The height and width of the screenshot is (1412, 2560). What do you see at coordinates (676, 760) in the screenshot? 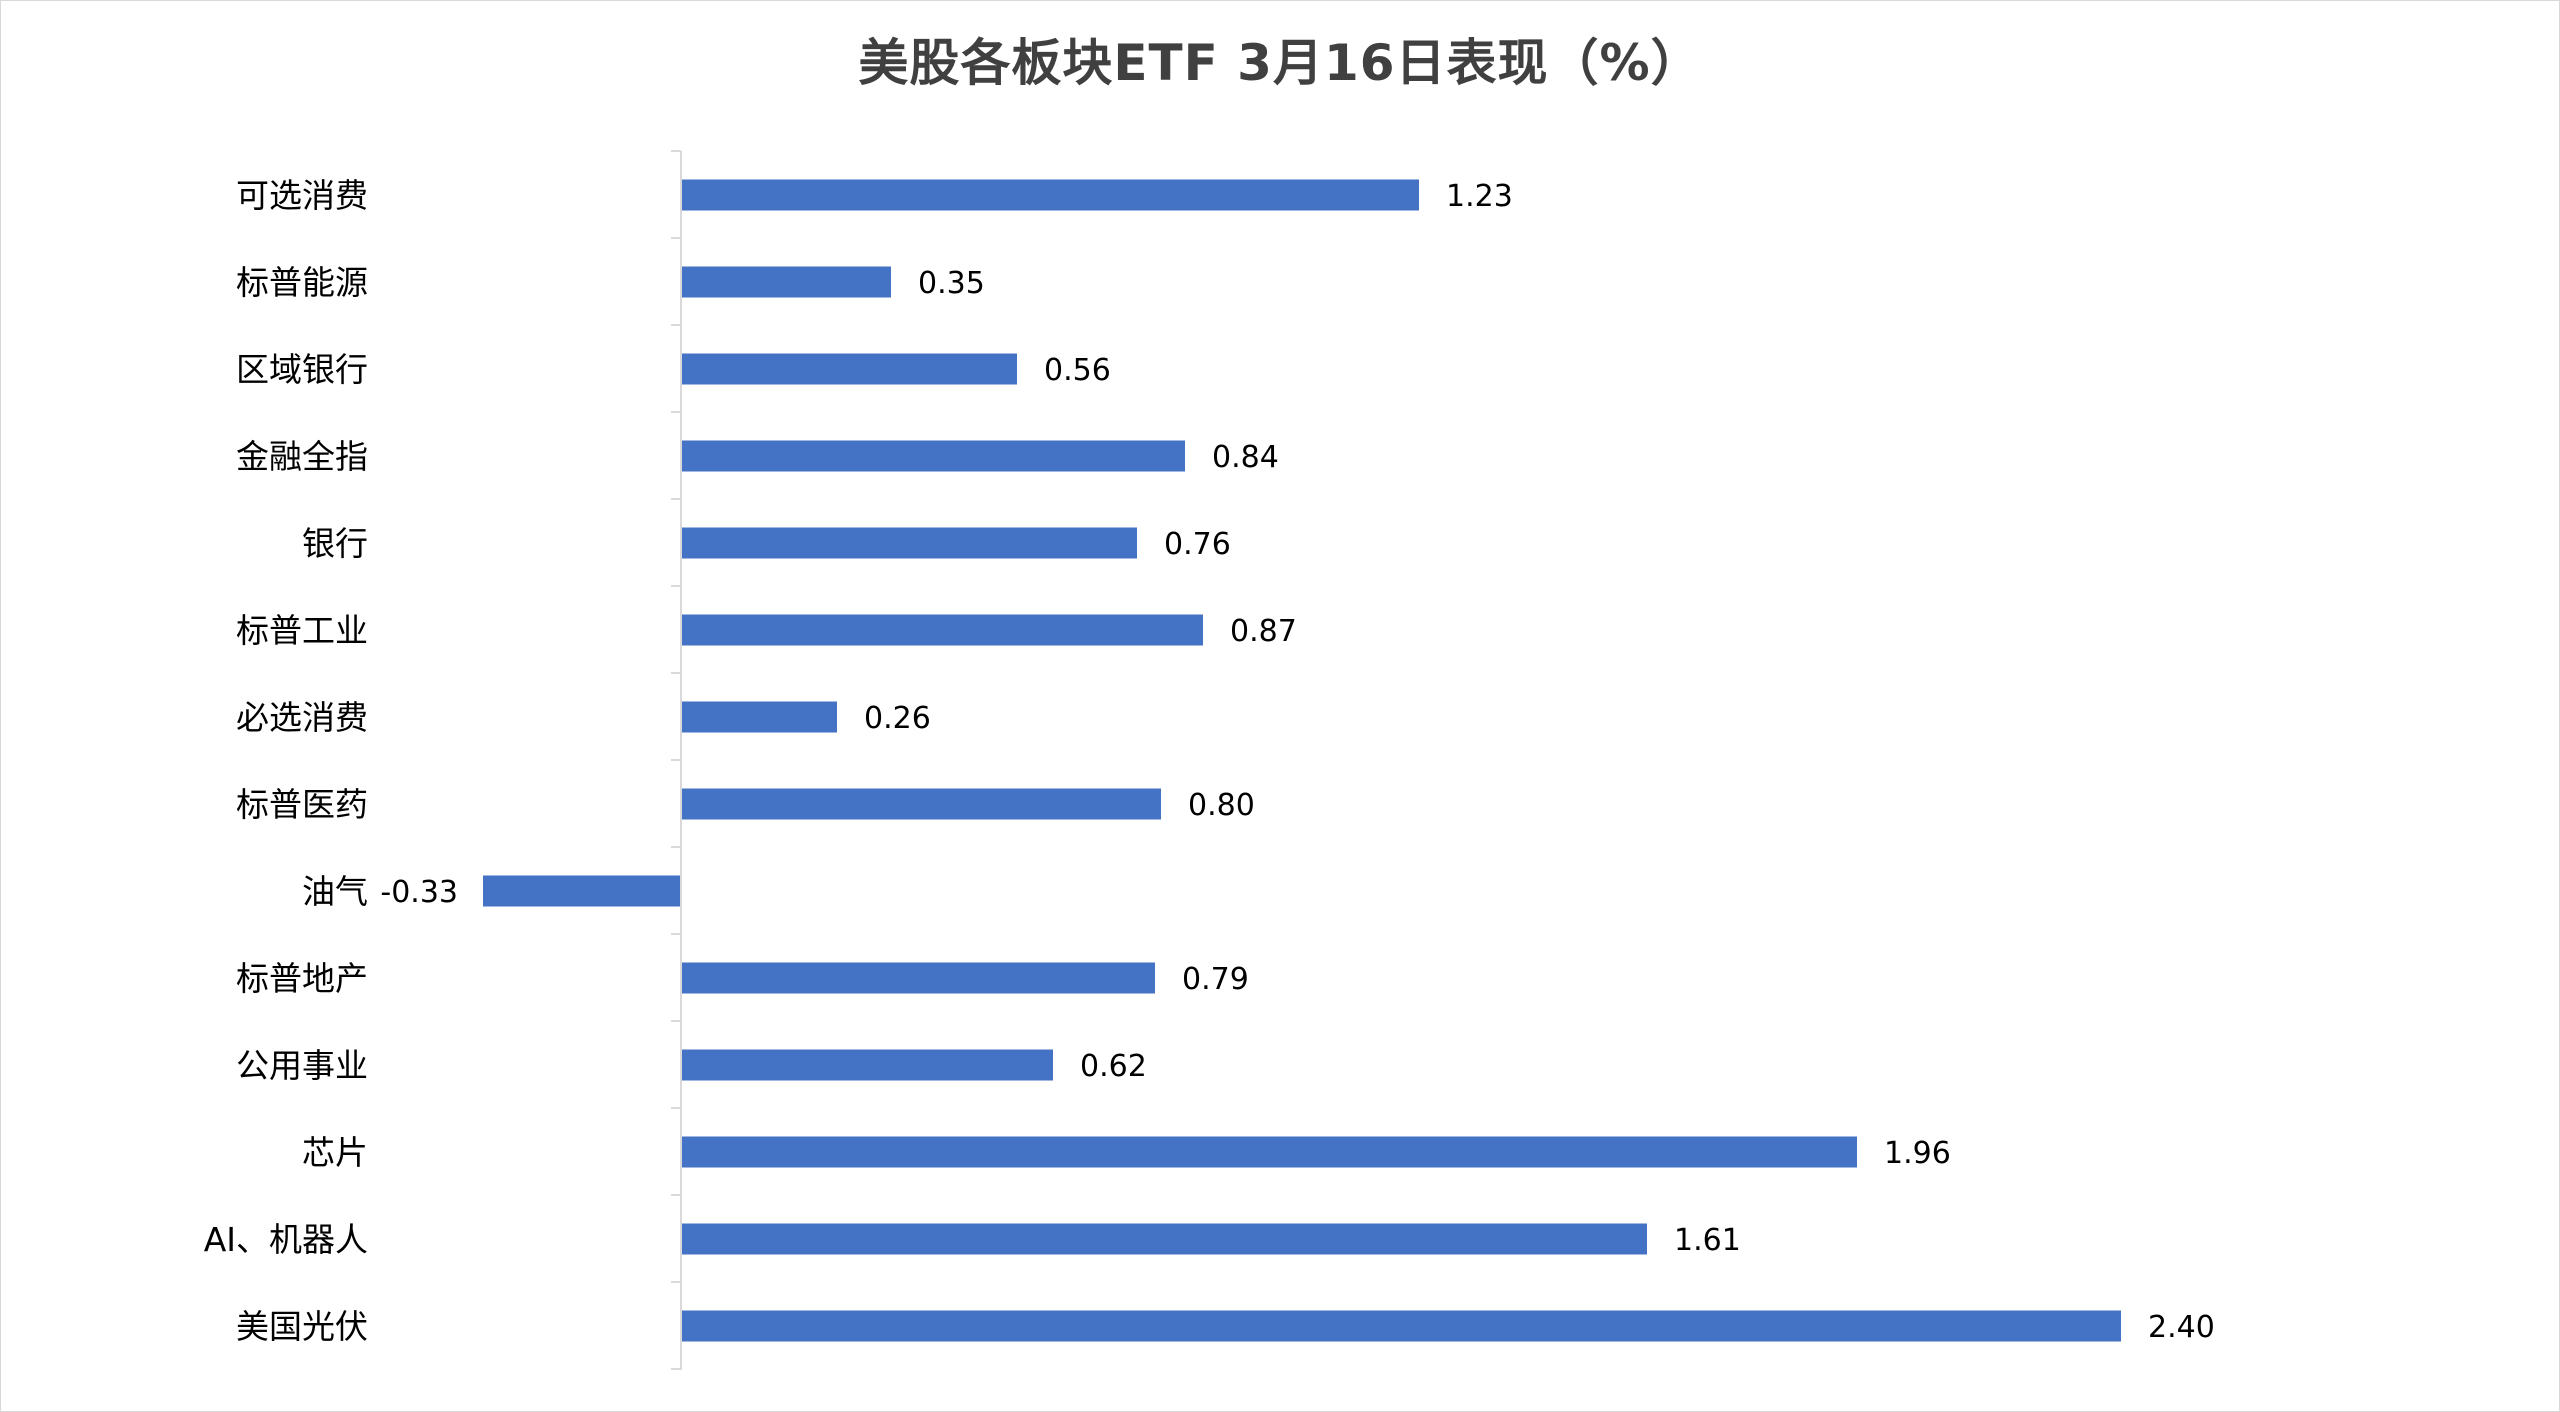
I see `category-axis` at bounding box center [676, 760].